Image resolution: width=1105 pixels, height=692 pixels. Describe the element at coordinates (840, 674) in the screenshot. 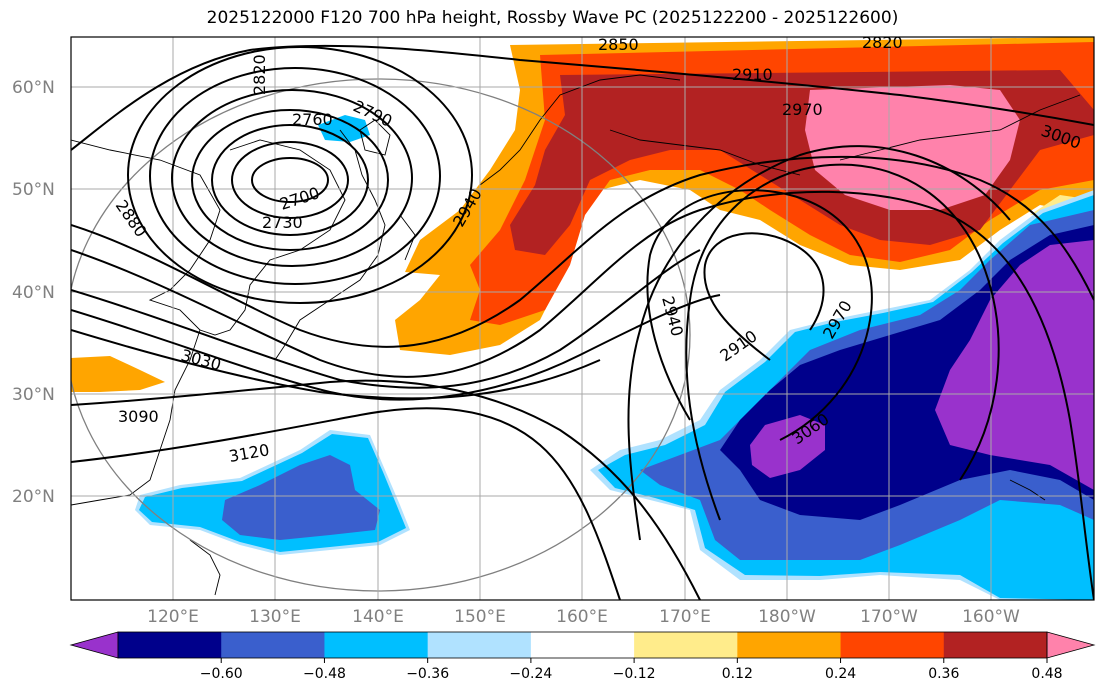

I see `colorbar-tick-label: 0.24` at that location.